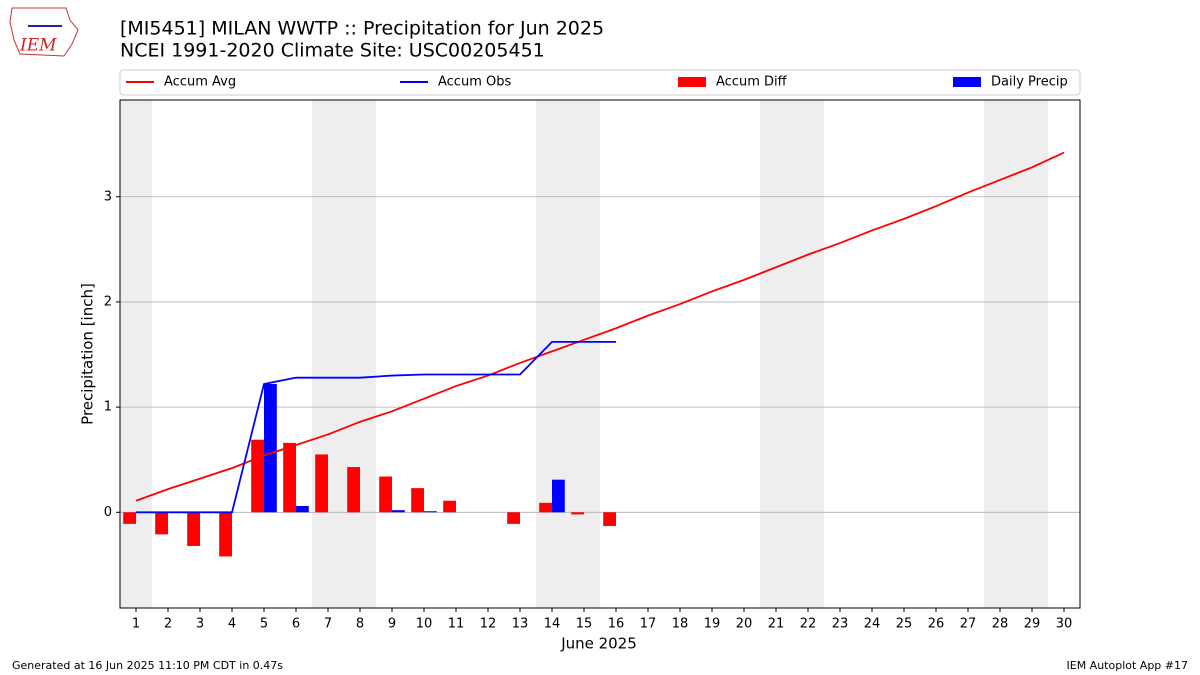  I want to click on legend-label: Accum Obs, so click(474, 82).